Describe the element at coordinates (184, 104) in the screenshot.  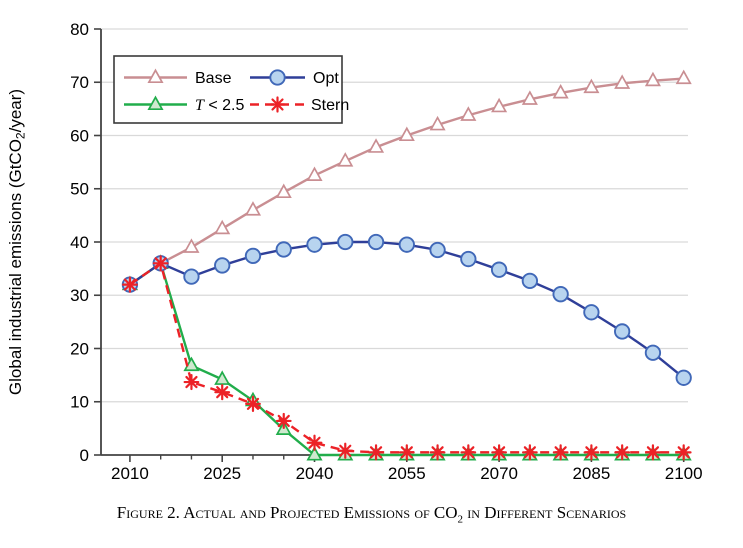
I see `legend-entry-t25: T < 2.5` at that location.